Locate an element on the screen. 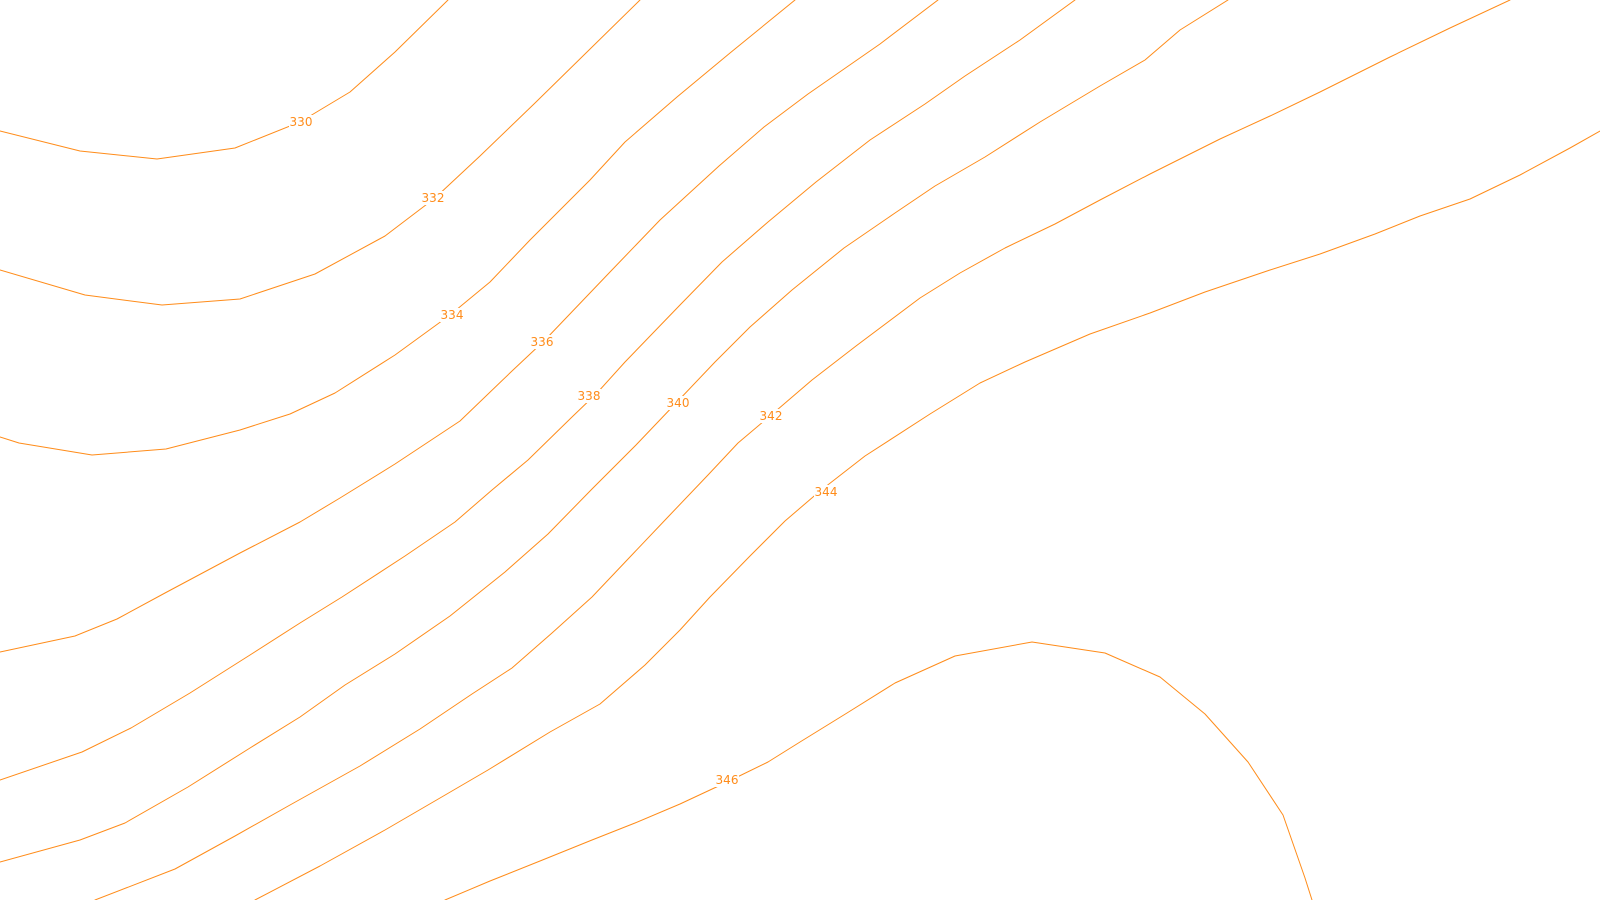 The height and width of the screenshot is (900, 1600). contour-label-340: 340 is located at coordinates (678, 403).